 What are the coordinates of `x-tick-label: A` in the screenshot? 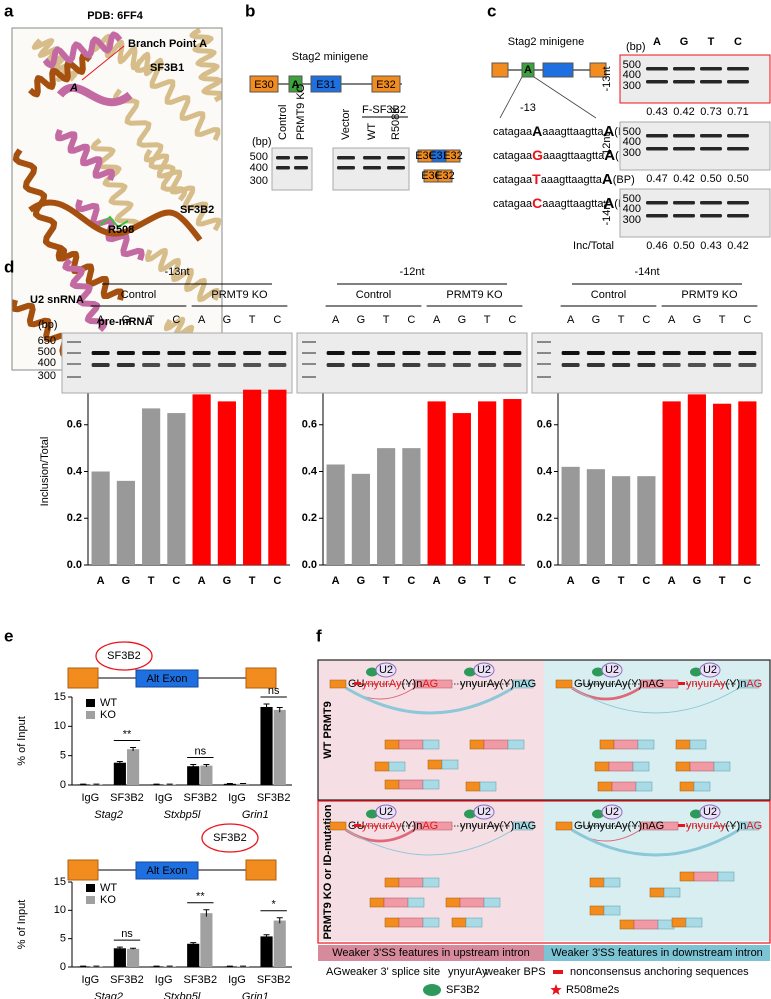 It's located at (336, 581).